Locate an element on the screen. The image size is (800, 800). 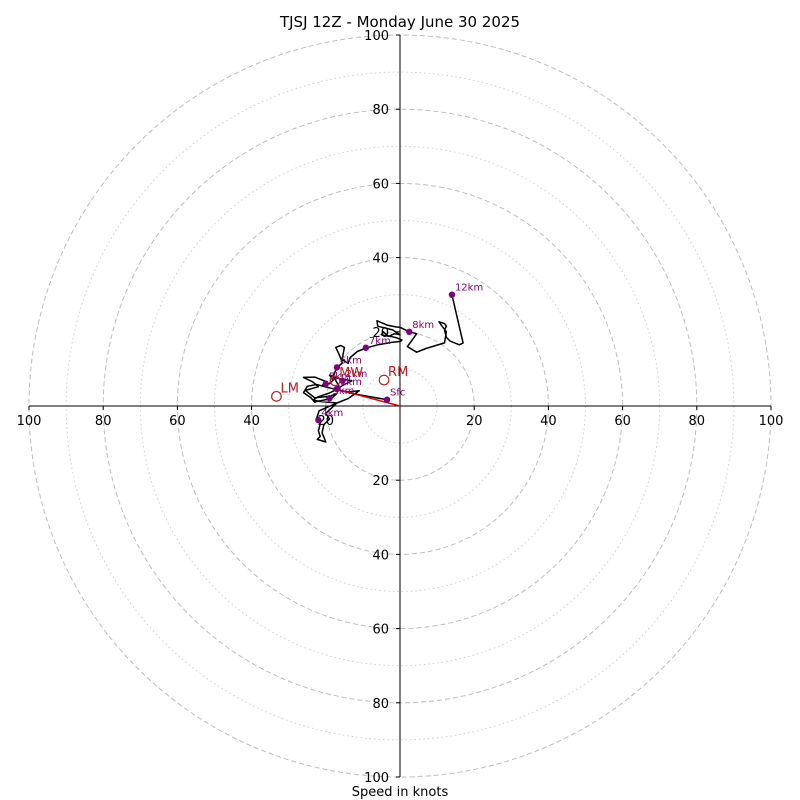
height-marker-8km is located at coordinates (409, 331).